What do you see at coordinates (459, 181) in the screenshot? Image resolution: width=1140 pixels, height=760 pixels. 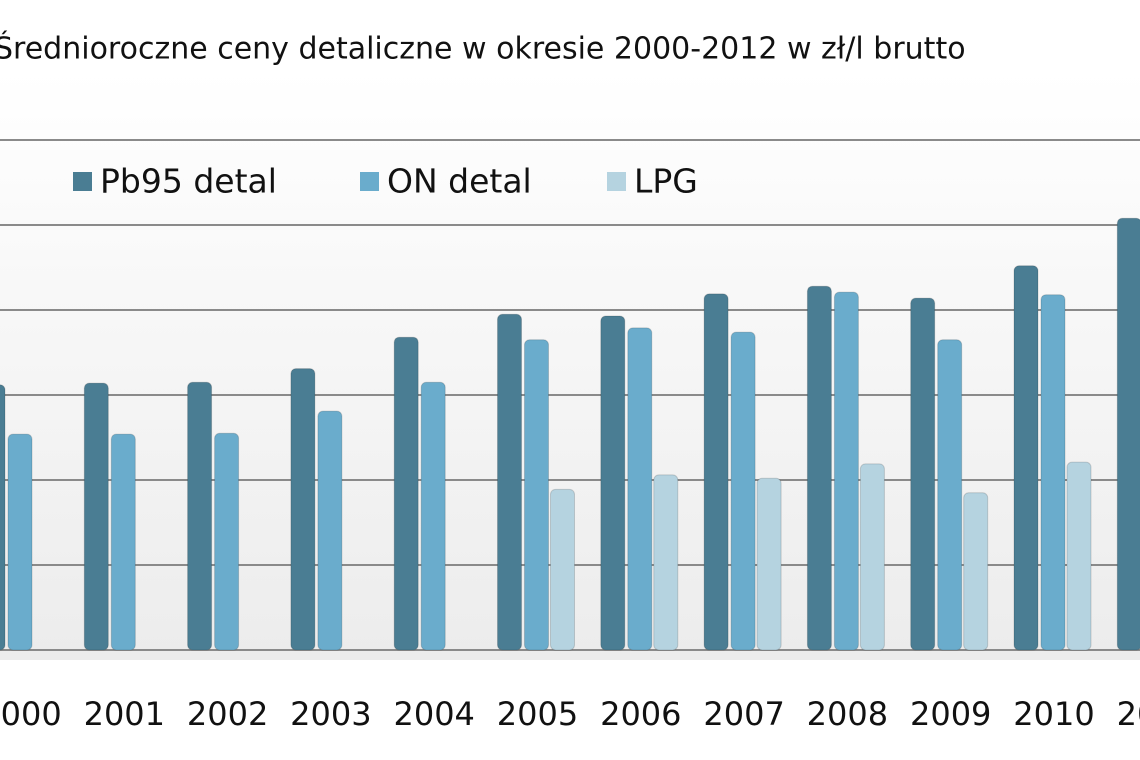 I see `legend-label: ON detal` at bounding box center [459, 181].